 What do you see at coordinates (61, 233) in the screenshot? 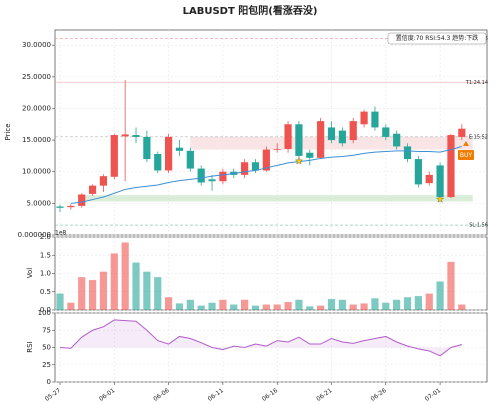
I see `axis-unit: 1e8` at bounding box center [61, 233].